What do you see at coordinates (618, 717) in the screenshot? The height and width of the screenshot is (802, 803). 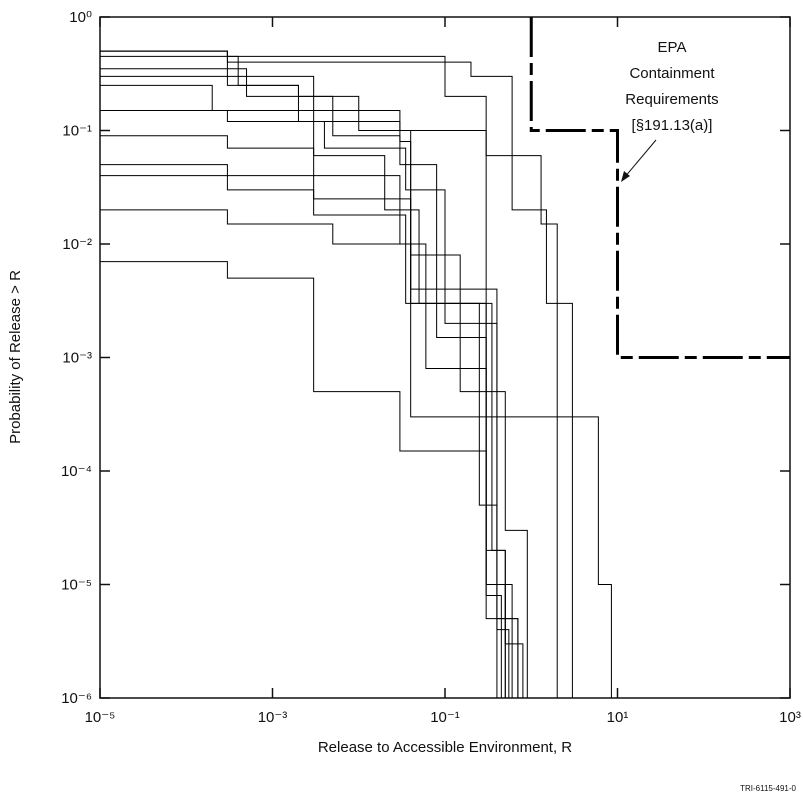 I see `x-tick-label: 10¹` at bounding box center [618, 717].